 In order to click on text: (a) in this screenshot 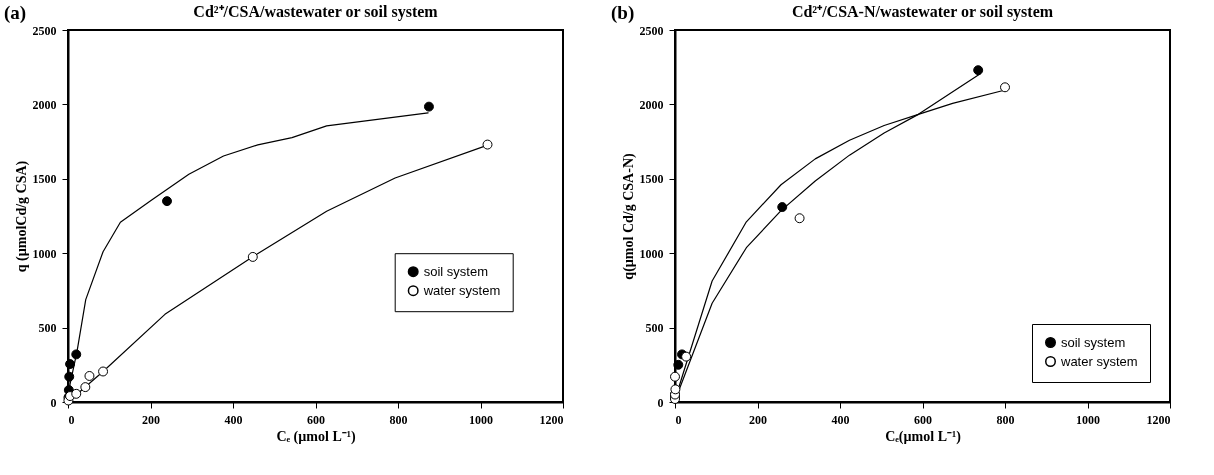, I will do `click(15, 13)`.